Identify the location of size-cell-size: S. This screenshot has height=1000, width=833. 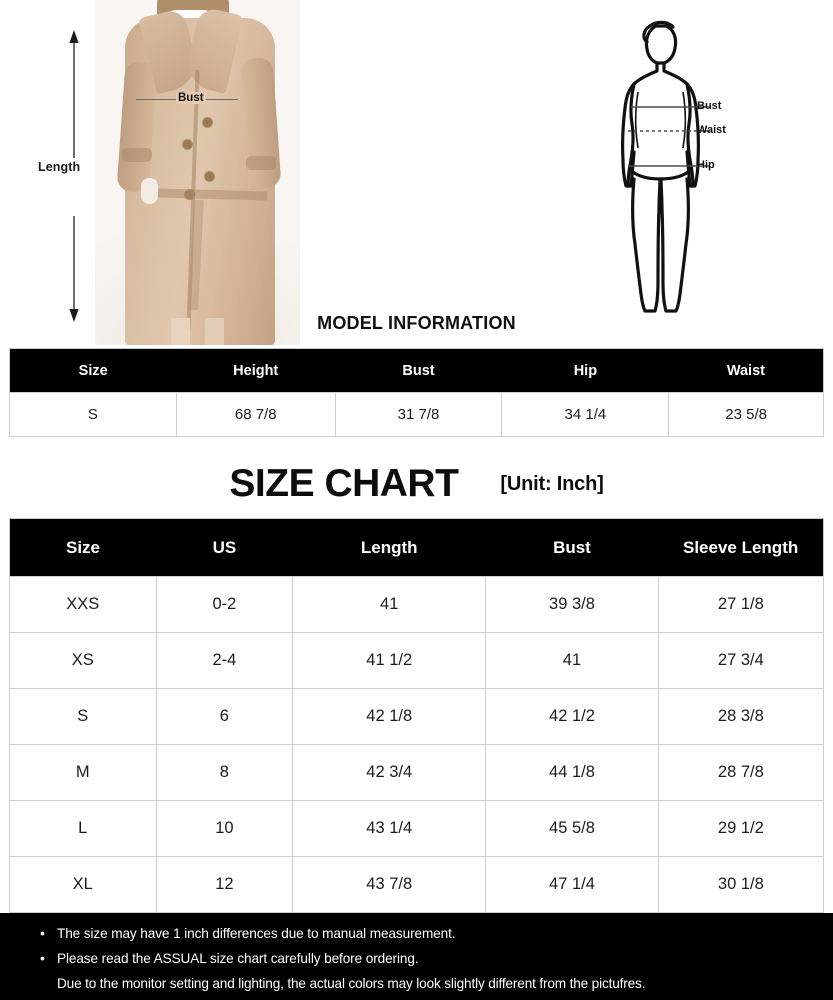
(83, 716).